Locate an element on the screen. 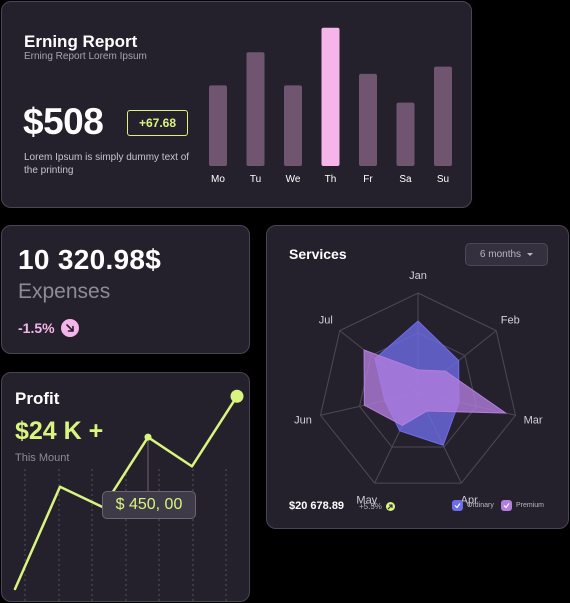 Image resolution: width=570 pixels, height=603 pixels. bar-we is located at coordinates (293, 125).